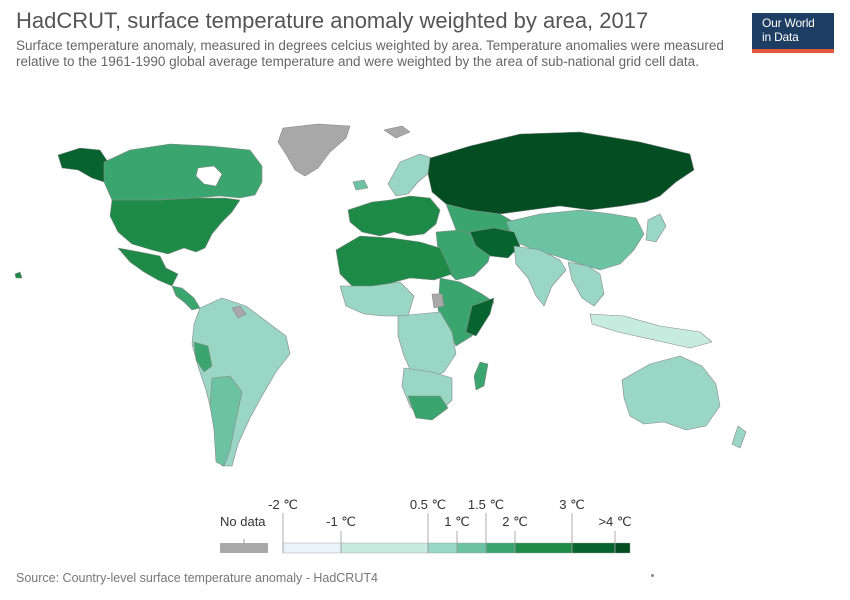 Image resolution: width=850 pixels, height=600 pixels. I want to click on region-africa-west, so click(377, 299).